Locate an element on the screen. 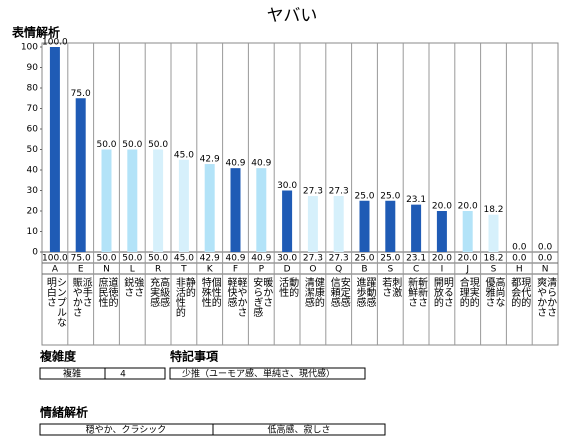  category-label: 鋭さ is located at coordinates (128, 286).